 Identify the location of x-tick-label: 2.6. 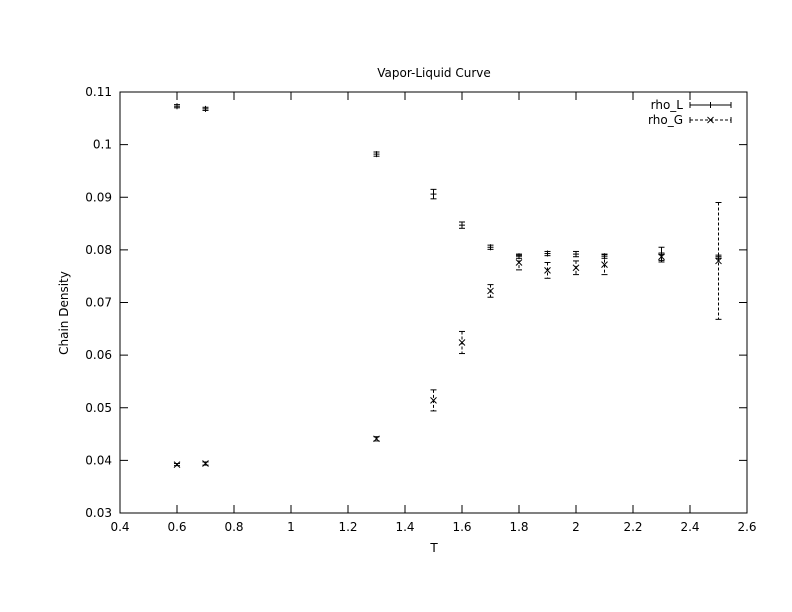
(746, 527).